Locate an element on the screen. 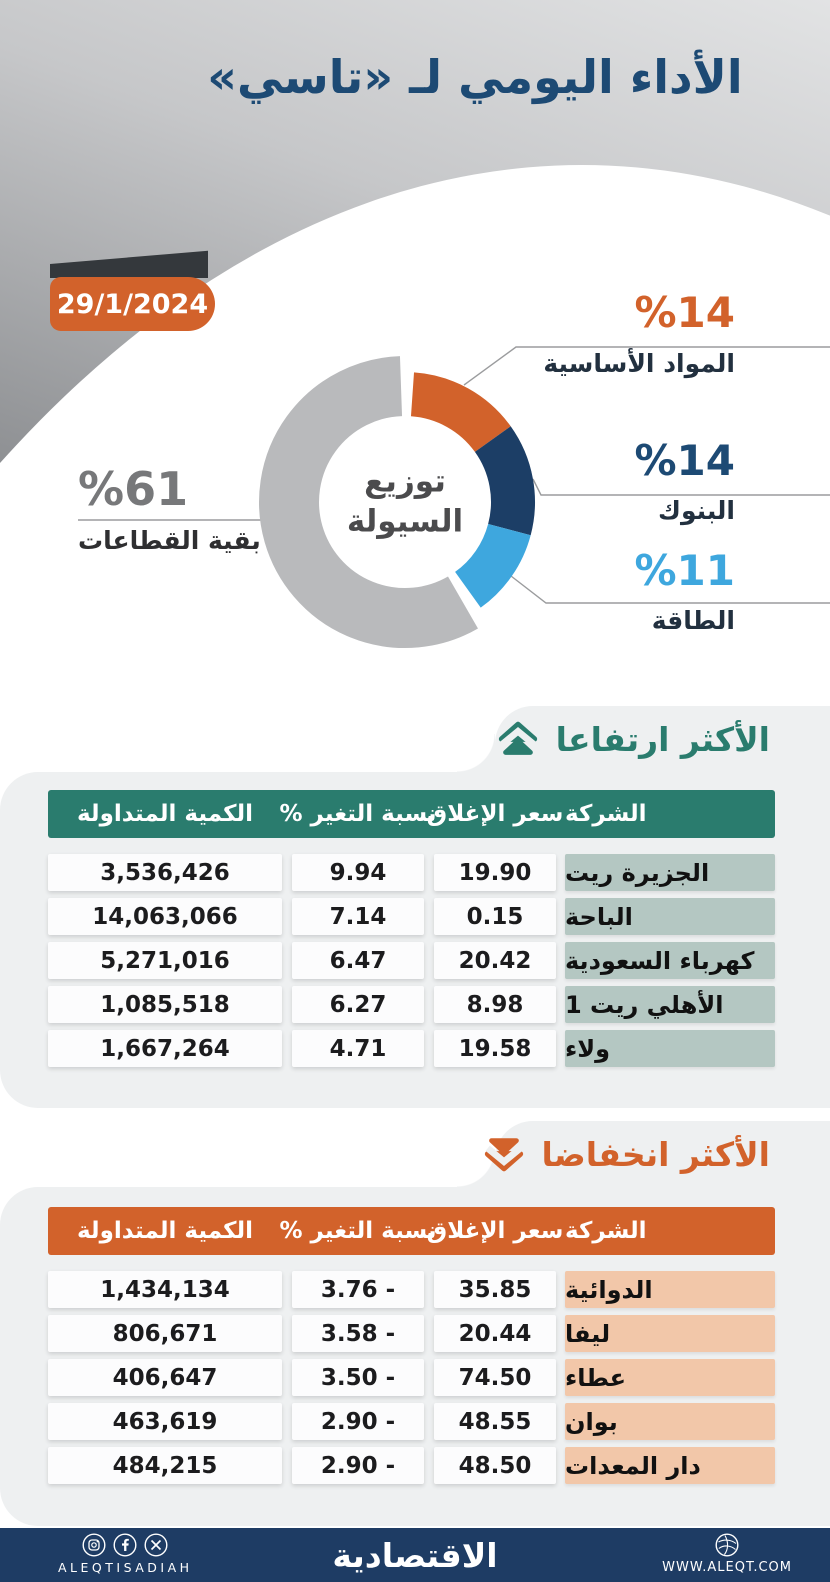 This screenshot has height=1582, width=830. slice-label-energy: الطاقة is located at coordinates (693, 620).